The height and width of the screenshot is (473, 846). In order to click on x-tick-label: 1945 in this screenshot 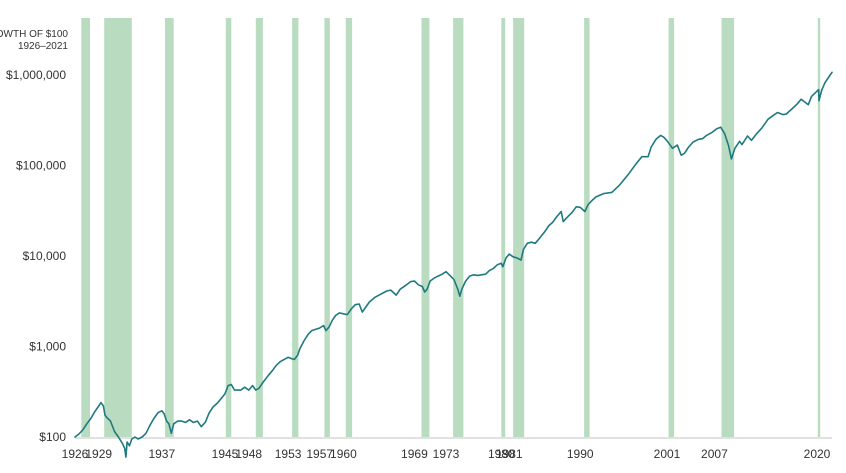, I will do `click(225, 454)`.